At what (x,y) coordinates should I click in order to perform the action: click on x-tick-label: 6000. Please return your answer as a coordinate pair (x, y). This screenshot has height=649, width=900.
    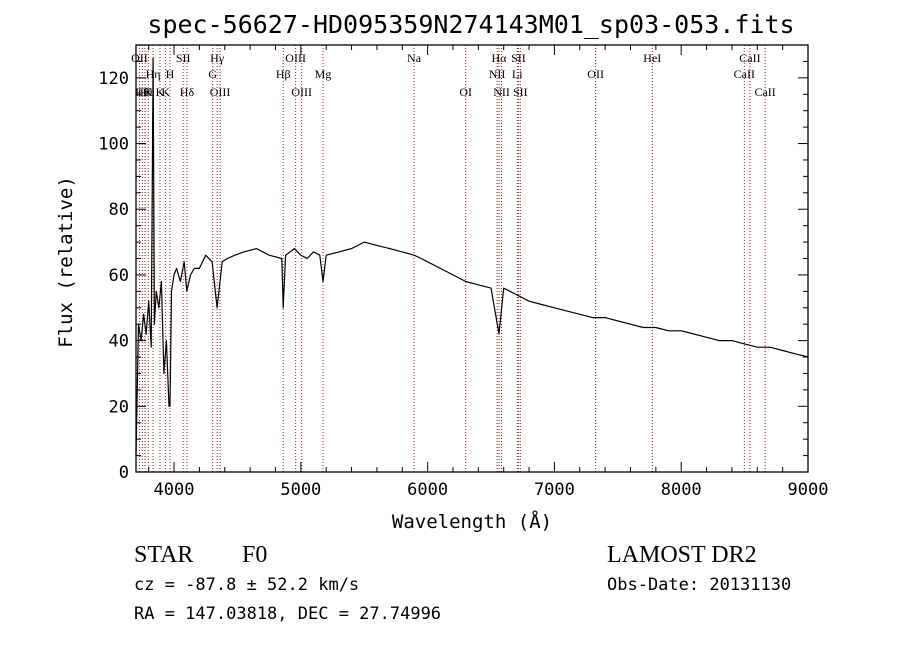
    Looking at the image, I should click on (427, 490).